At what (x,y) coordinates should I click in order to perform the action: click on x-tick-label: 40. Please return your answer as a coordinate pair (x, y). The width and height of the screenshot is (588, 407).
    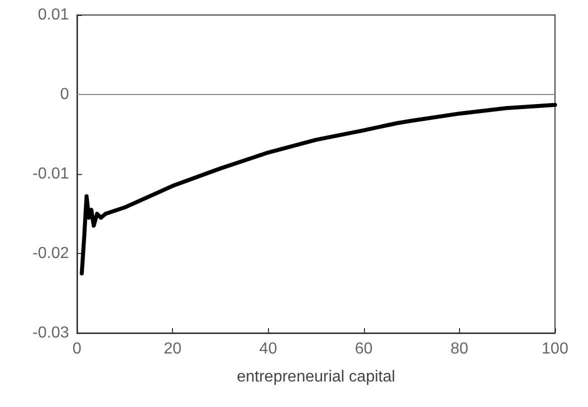
    Looking at the image, I should click on (268, 349).